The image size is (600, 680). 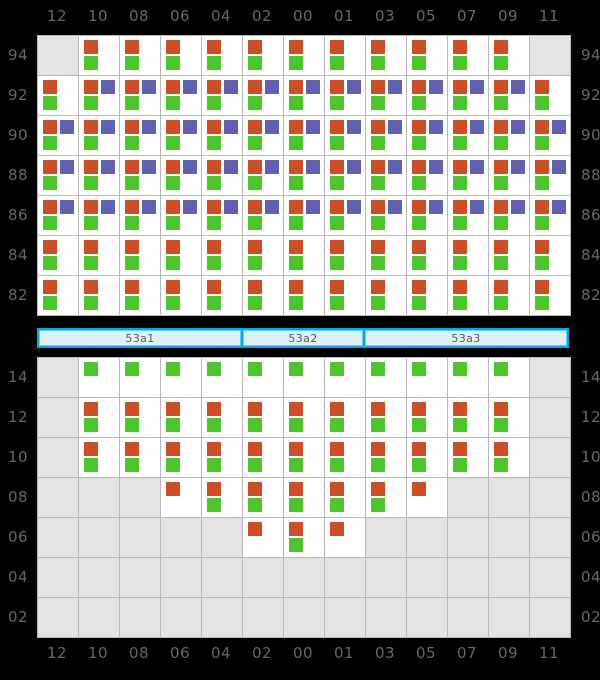 I want to click on section-segment-53a1: 53a1, so click(x=140, y=338).